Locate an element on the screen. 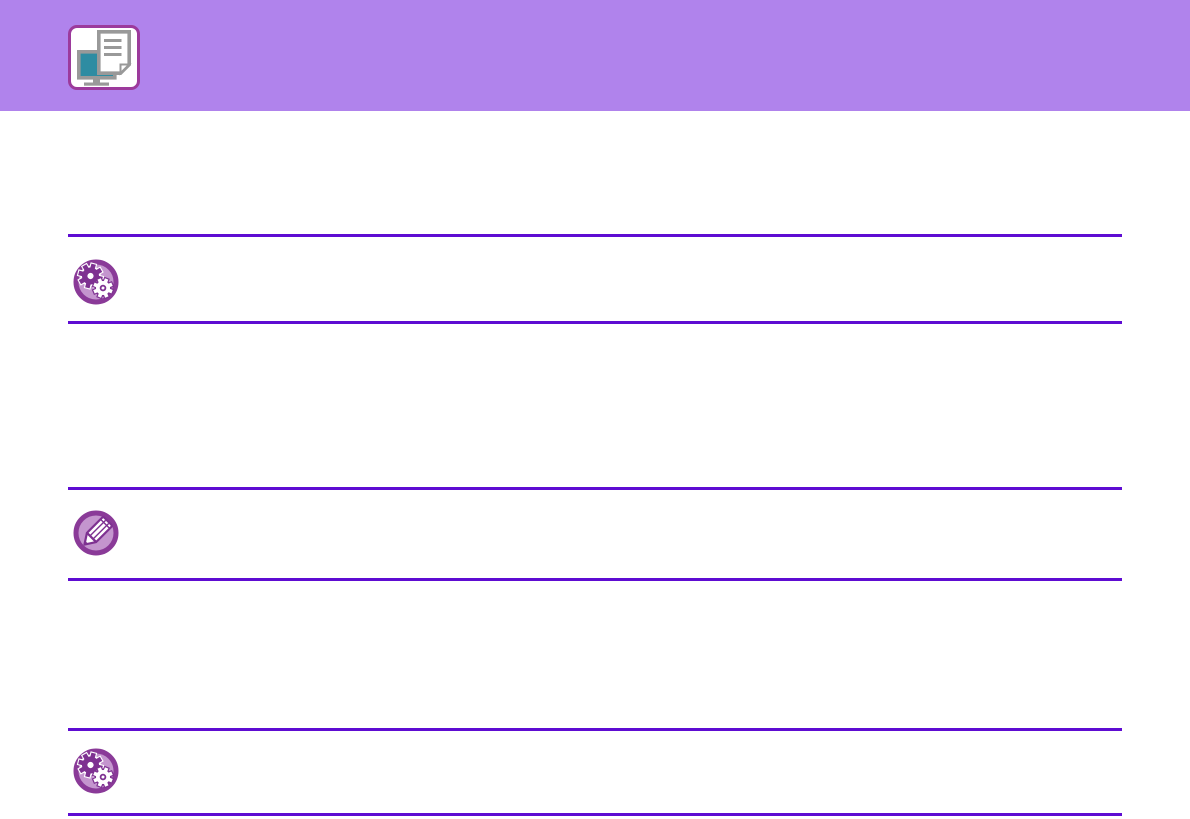  note-badge is located at coordinates (96, 533).